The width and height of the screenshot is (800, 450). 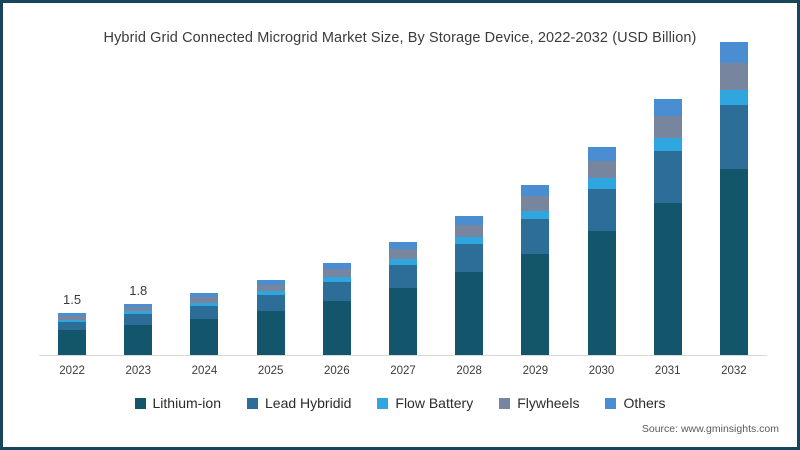 I want to click on x-tick-2022: 2022, so click(x=72, y=371).